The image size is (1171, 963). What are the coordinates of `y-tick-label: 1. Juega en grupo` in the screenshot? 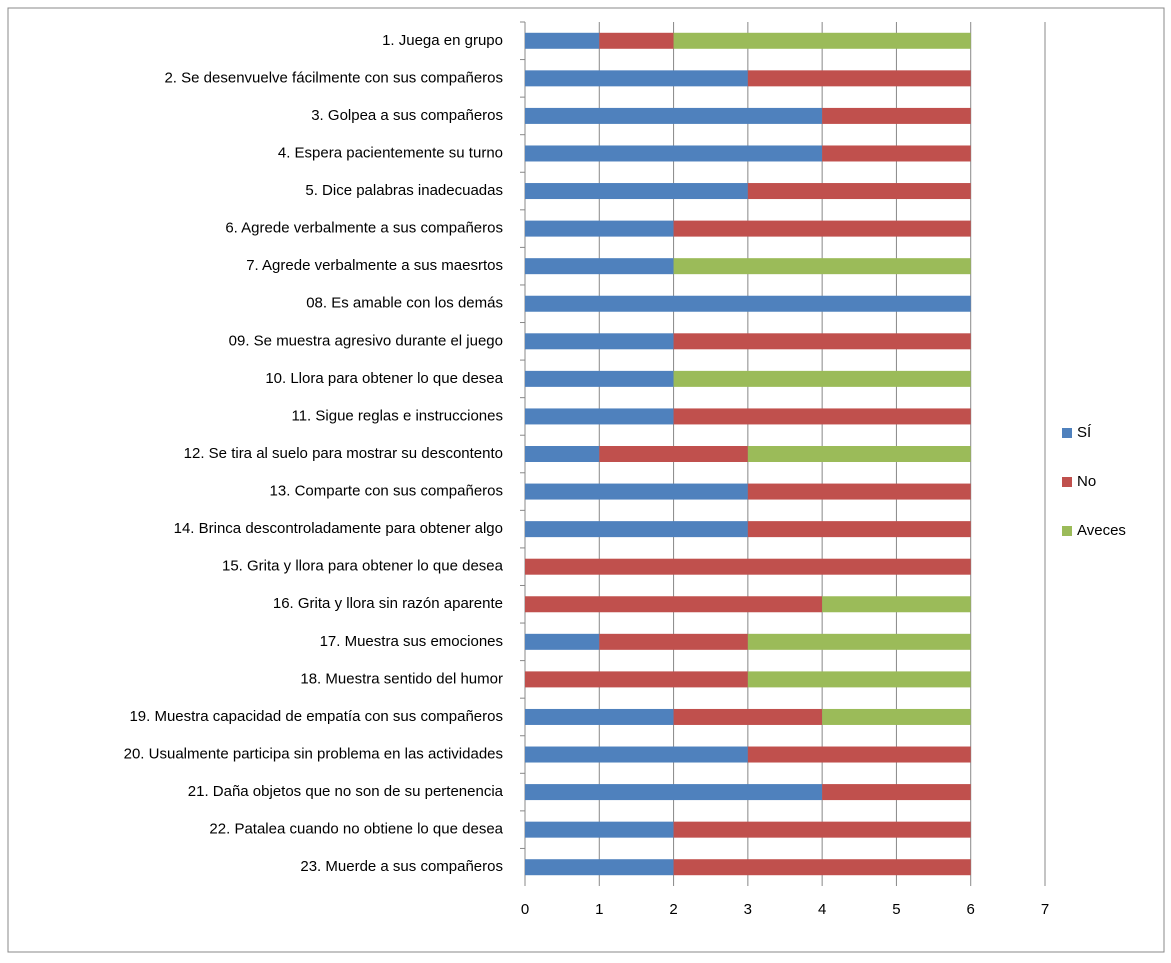 It's located at (442, 40).